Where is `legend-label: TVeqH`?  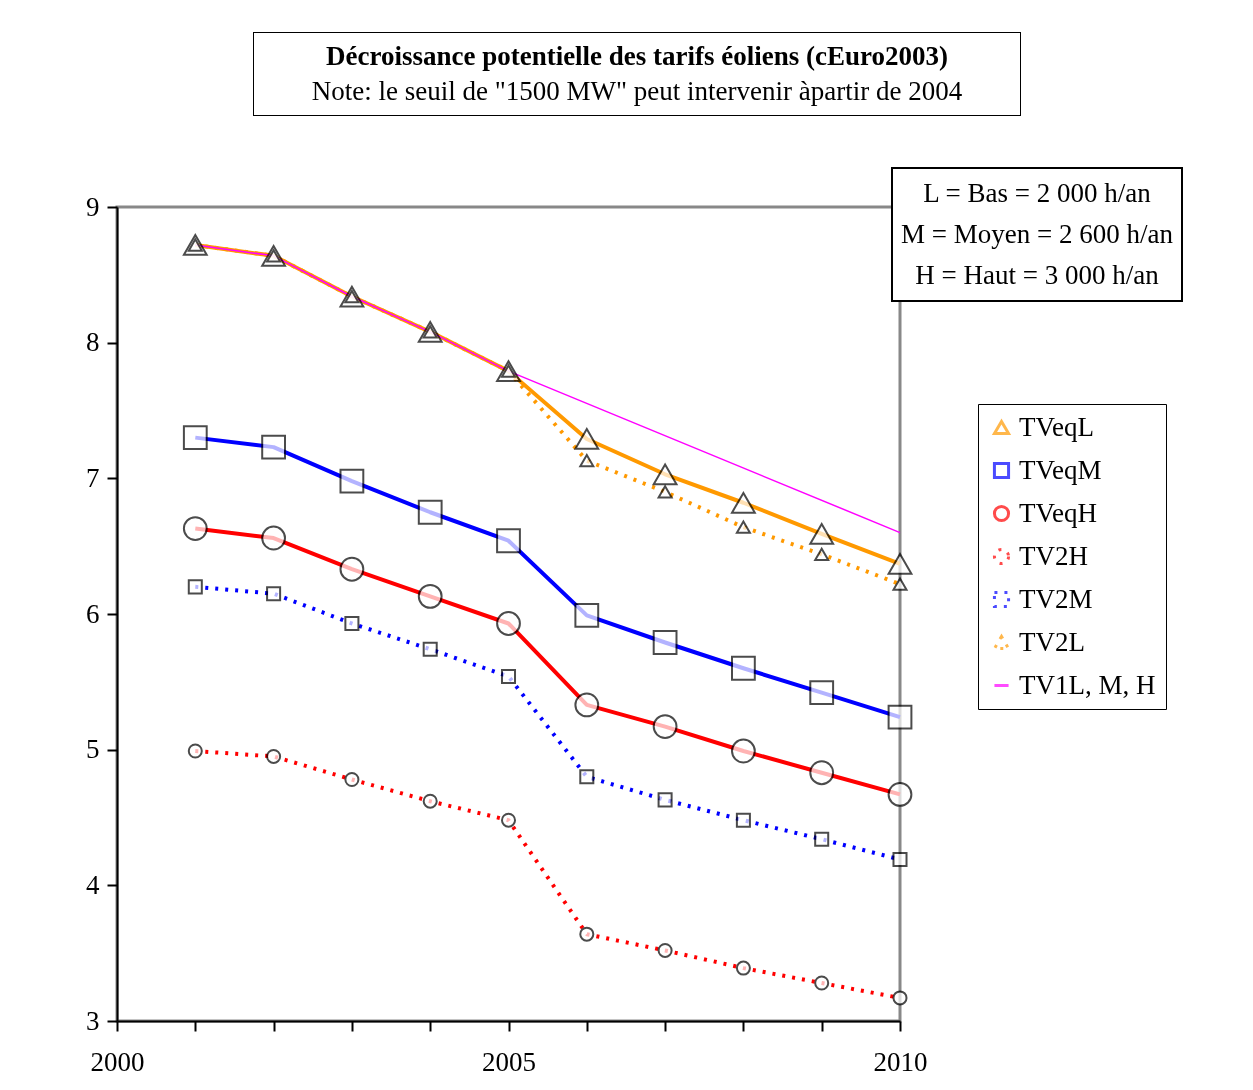 legend-label: TVeqH is located at coordinates (1058, 512).